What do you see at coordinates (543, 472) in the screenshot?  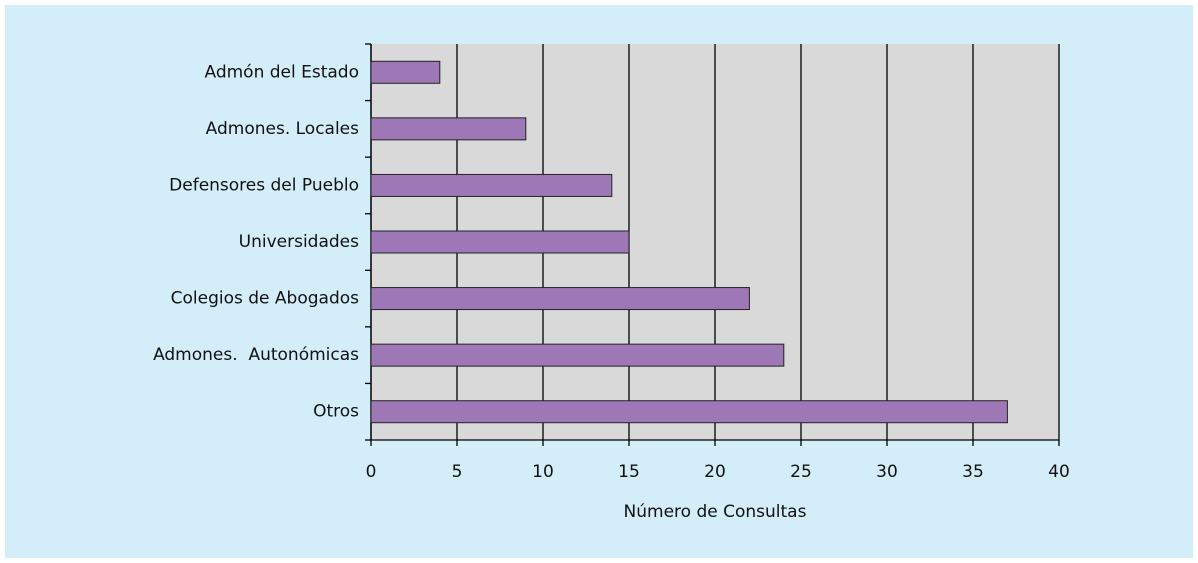 I see `x-tick-label: 10` at bounding box center [543, 472].